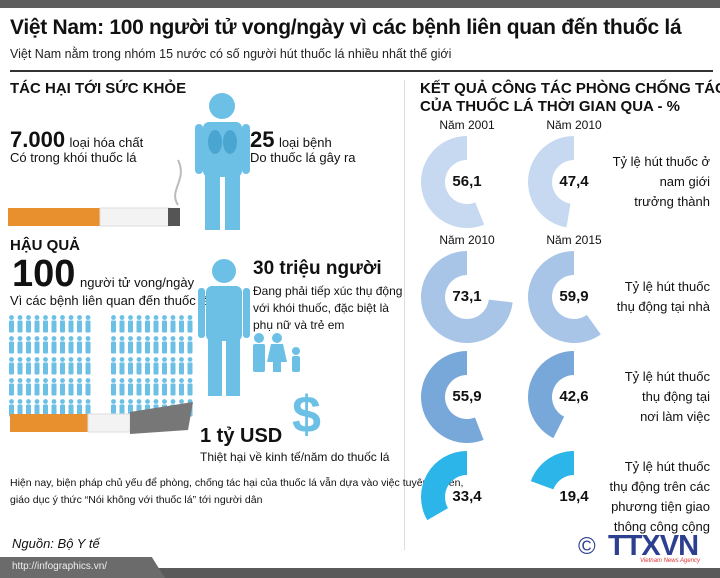  I want to click on results-heading-2: CỦA THUỐC LÁ THỜI GIAN QUA - %, so click(550, 106).